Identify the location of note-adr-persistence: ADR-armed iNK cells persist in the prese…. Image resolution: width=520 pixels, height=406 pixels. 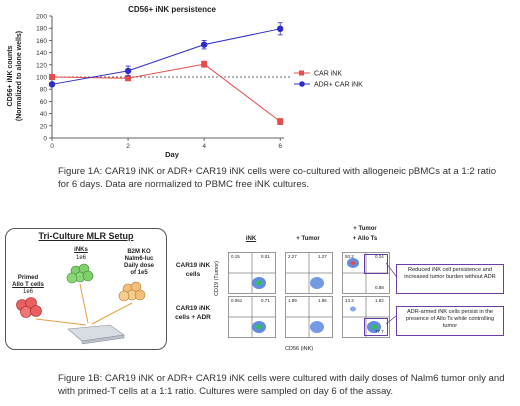
(450, 321).